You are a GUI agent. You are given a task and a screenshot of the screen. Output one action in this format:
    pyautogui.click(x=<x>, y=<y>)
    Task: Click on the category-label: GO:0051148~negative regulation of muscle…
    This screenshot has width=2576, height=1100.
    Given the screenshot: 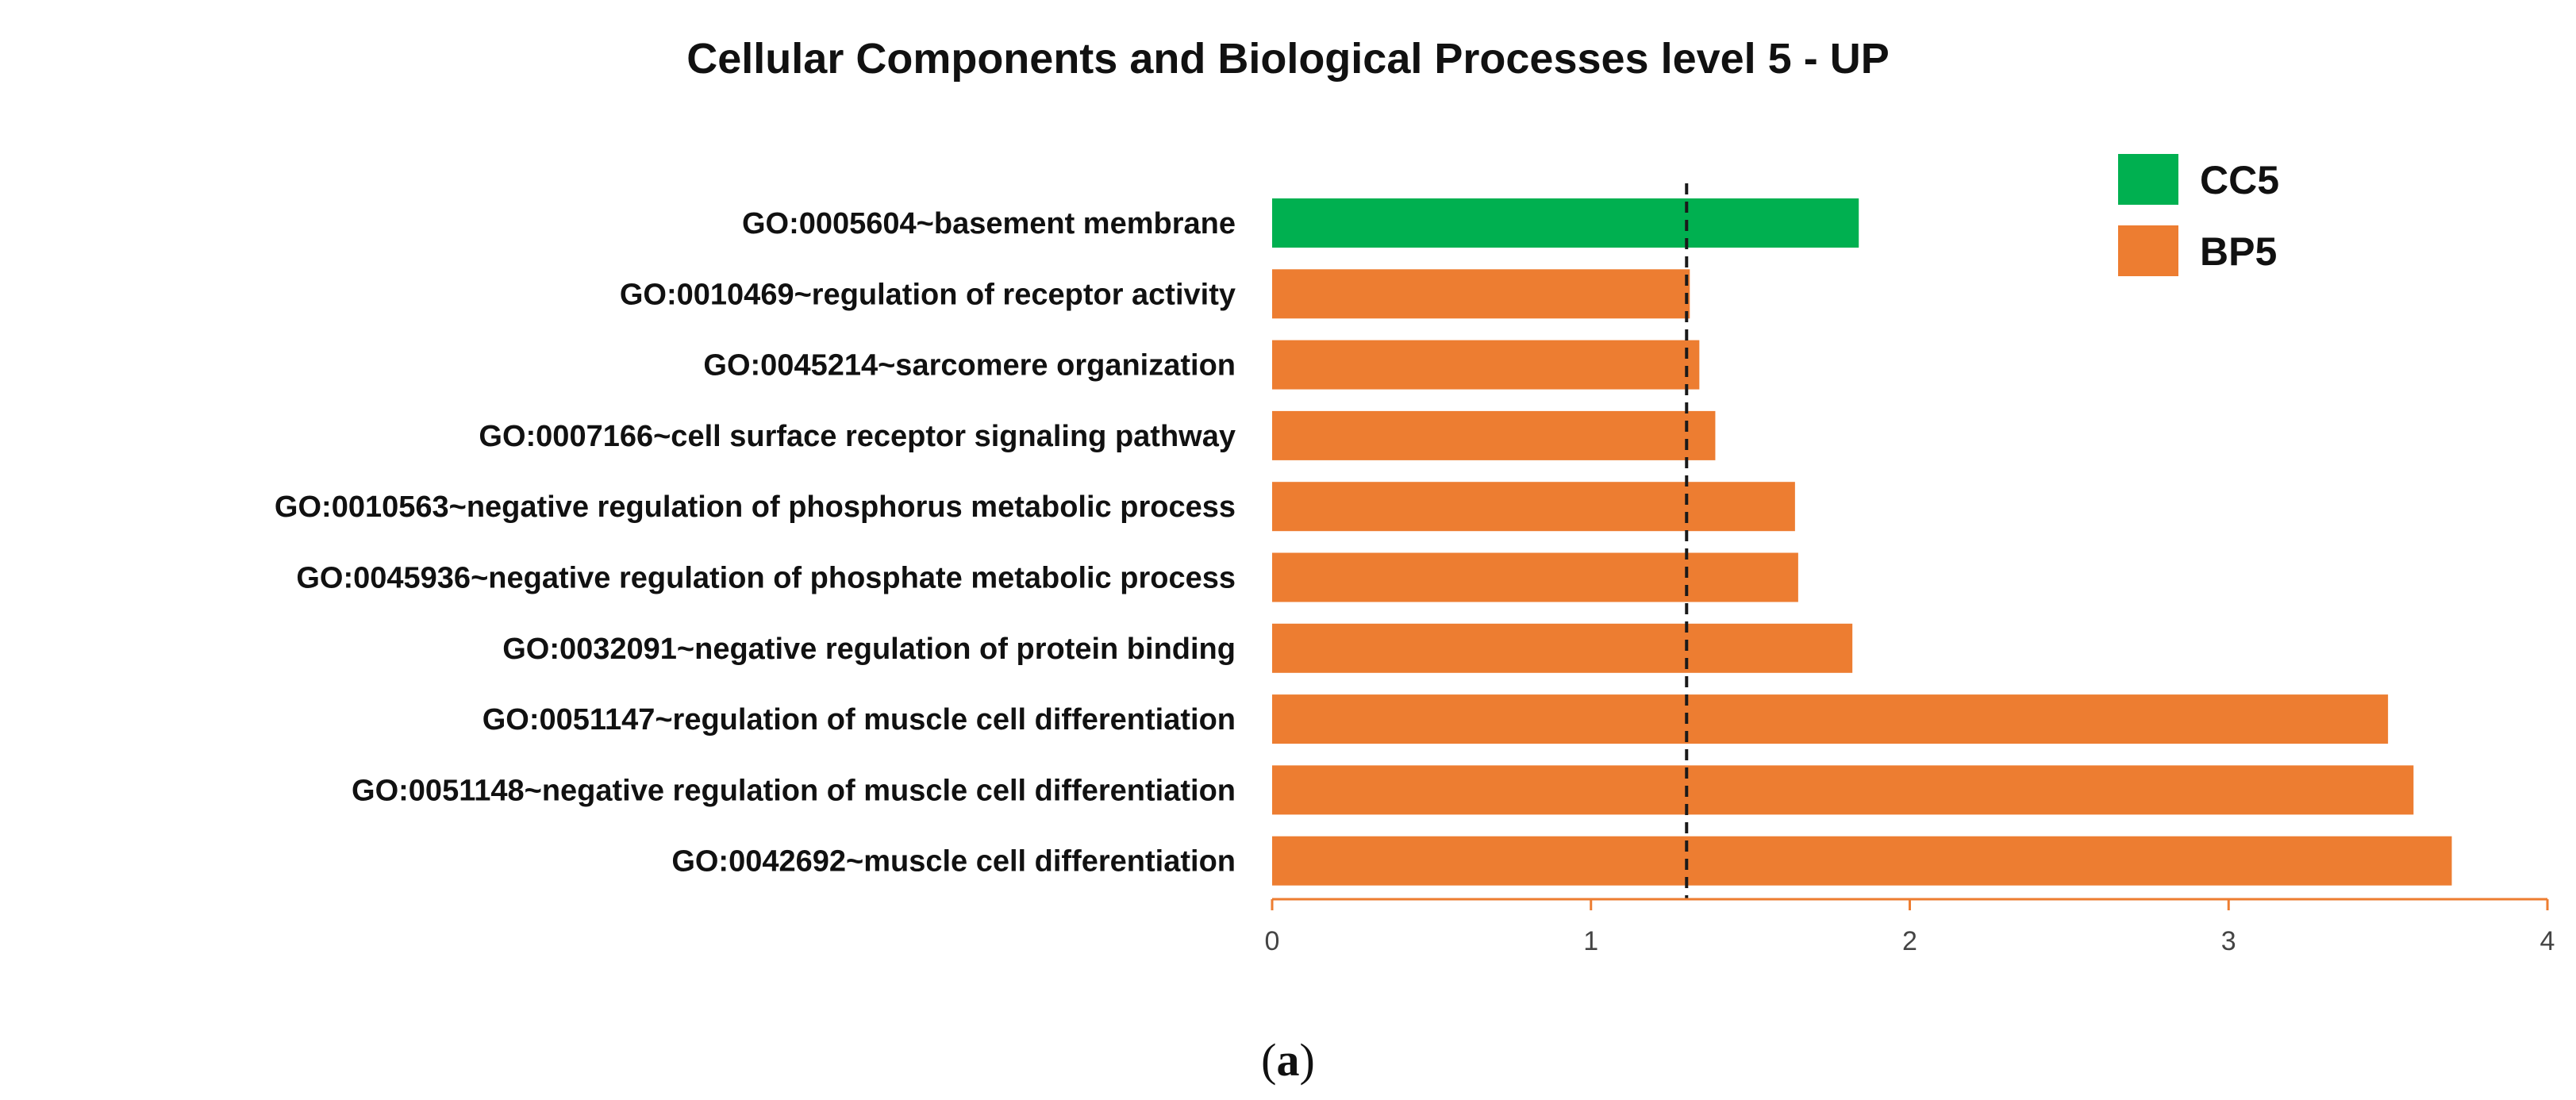 What is the action you would take?
    pyautogui.click(x=794, y=790)
    